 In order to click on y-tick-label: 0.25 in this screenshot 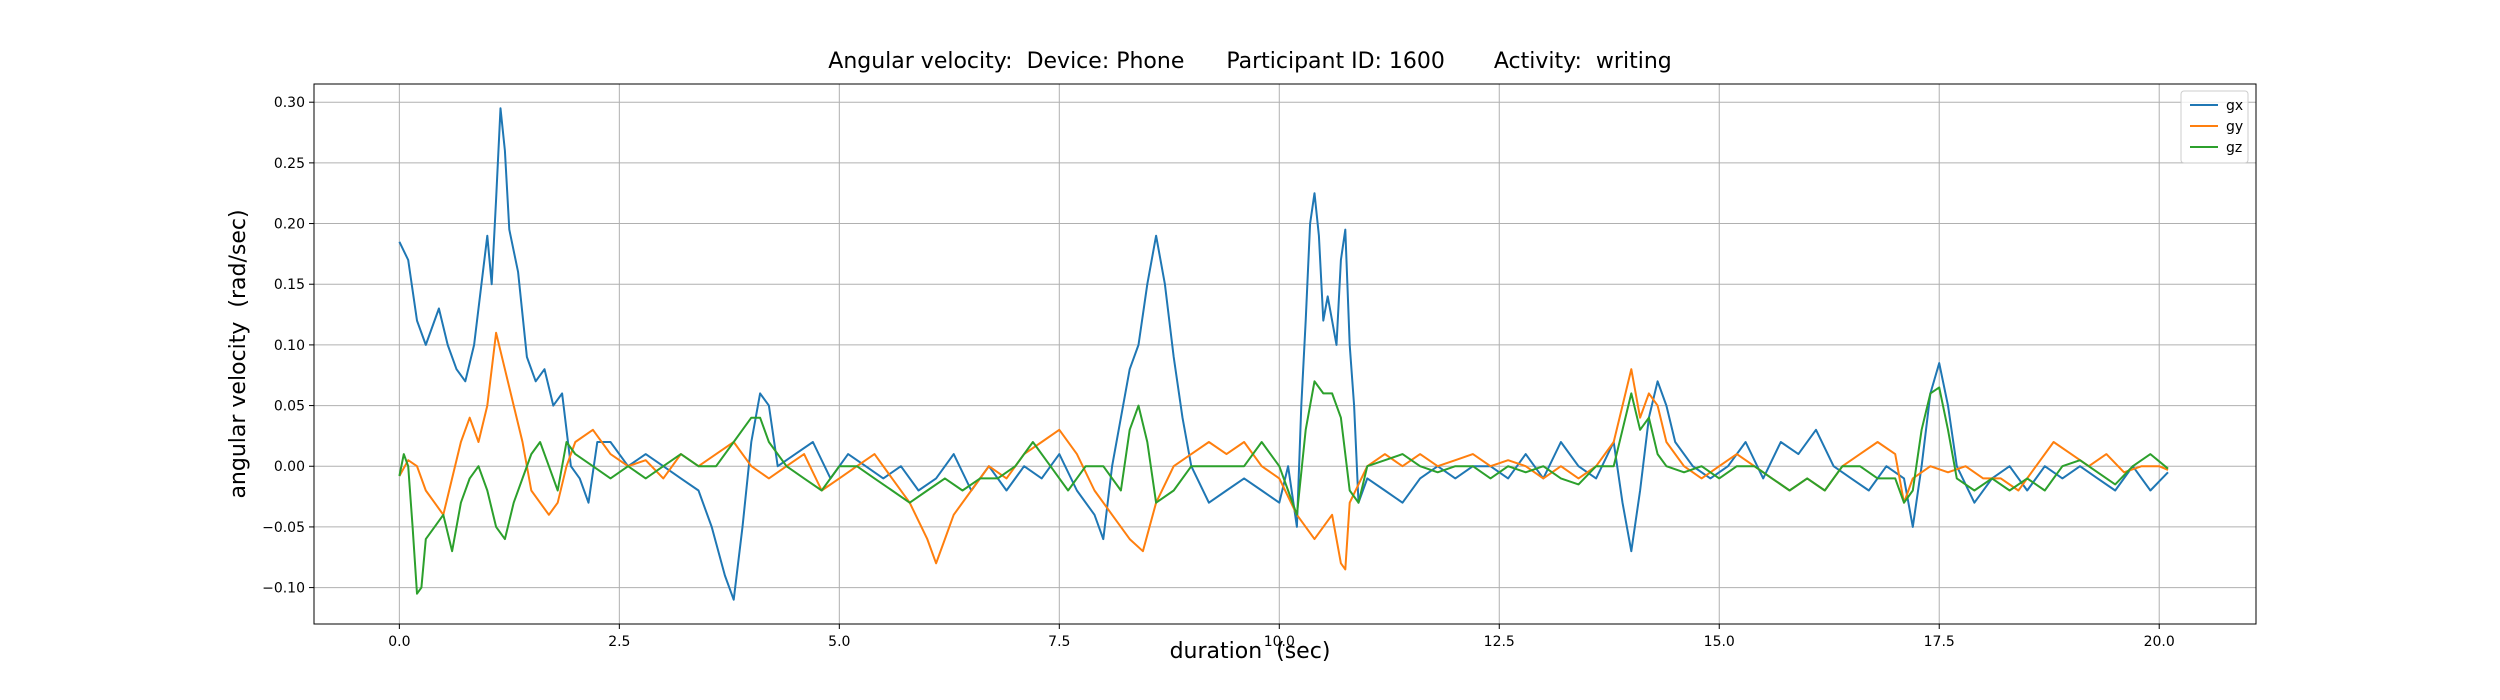, I will do `click(289, 164)`.